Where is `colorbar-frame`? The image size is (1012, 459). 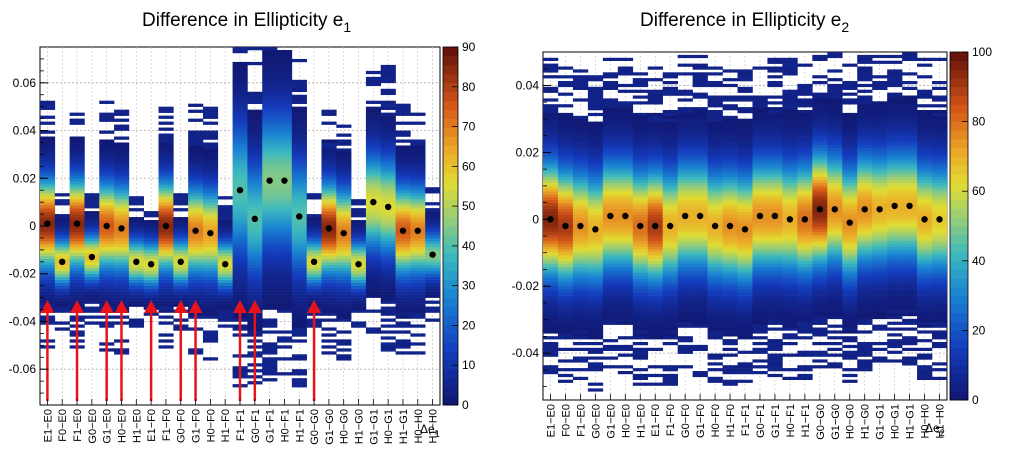 colorbar-frame is located at coordinates (450, 226).